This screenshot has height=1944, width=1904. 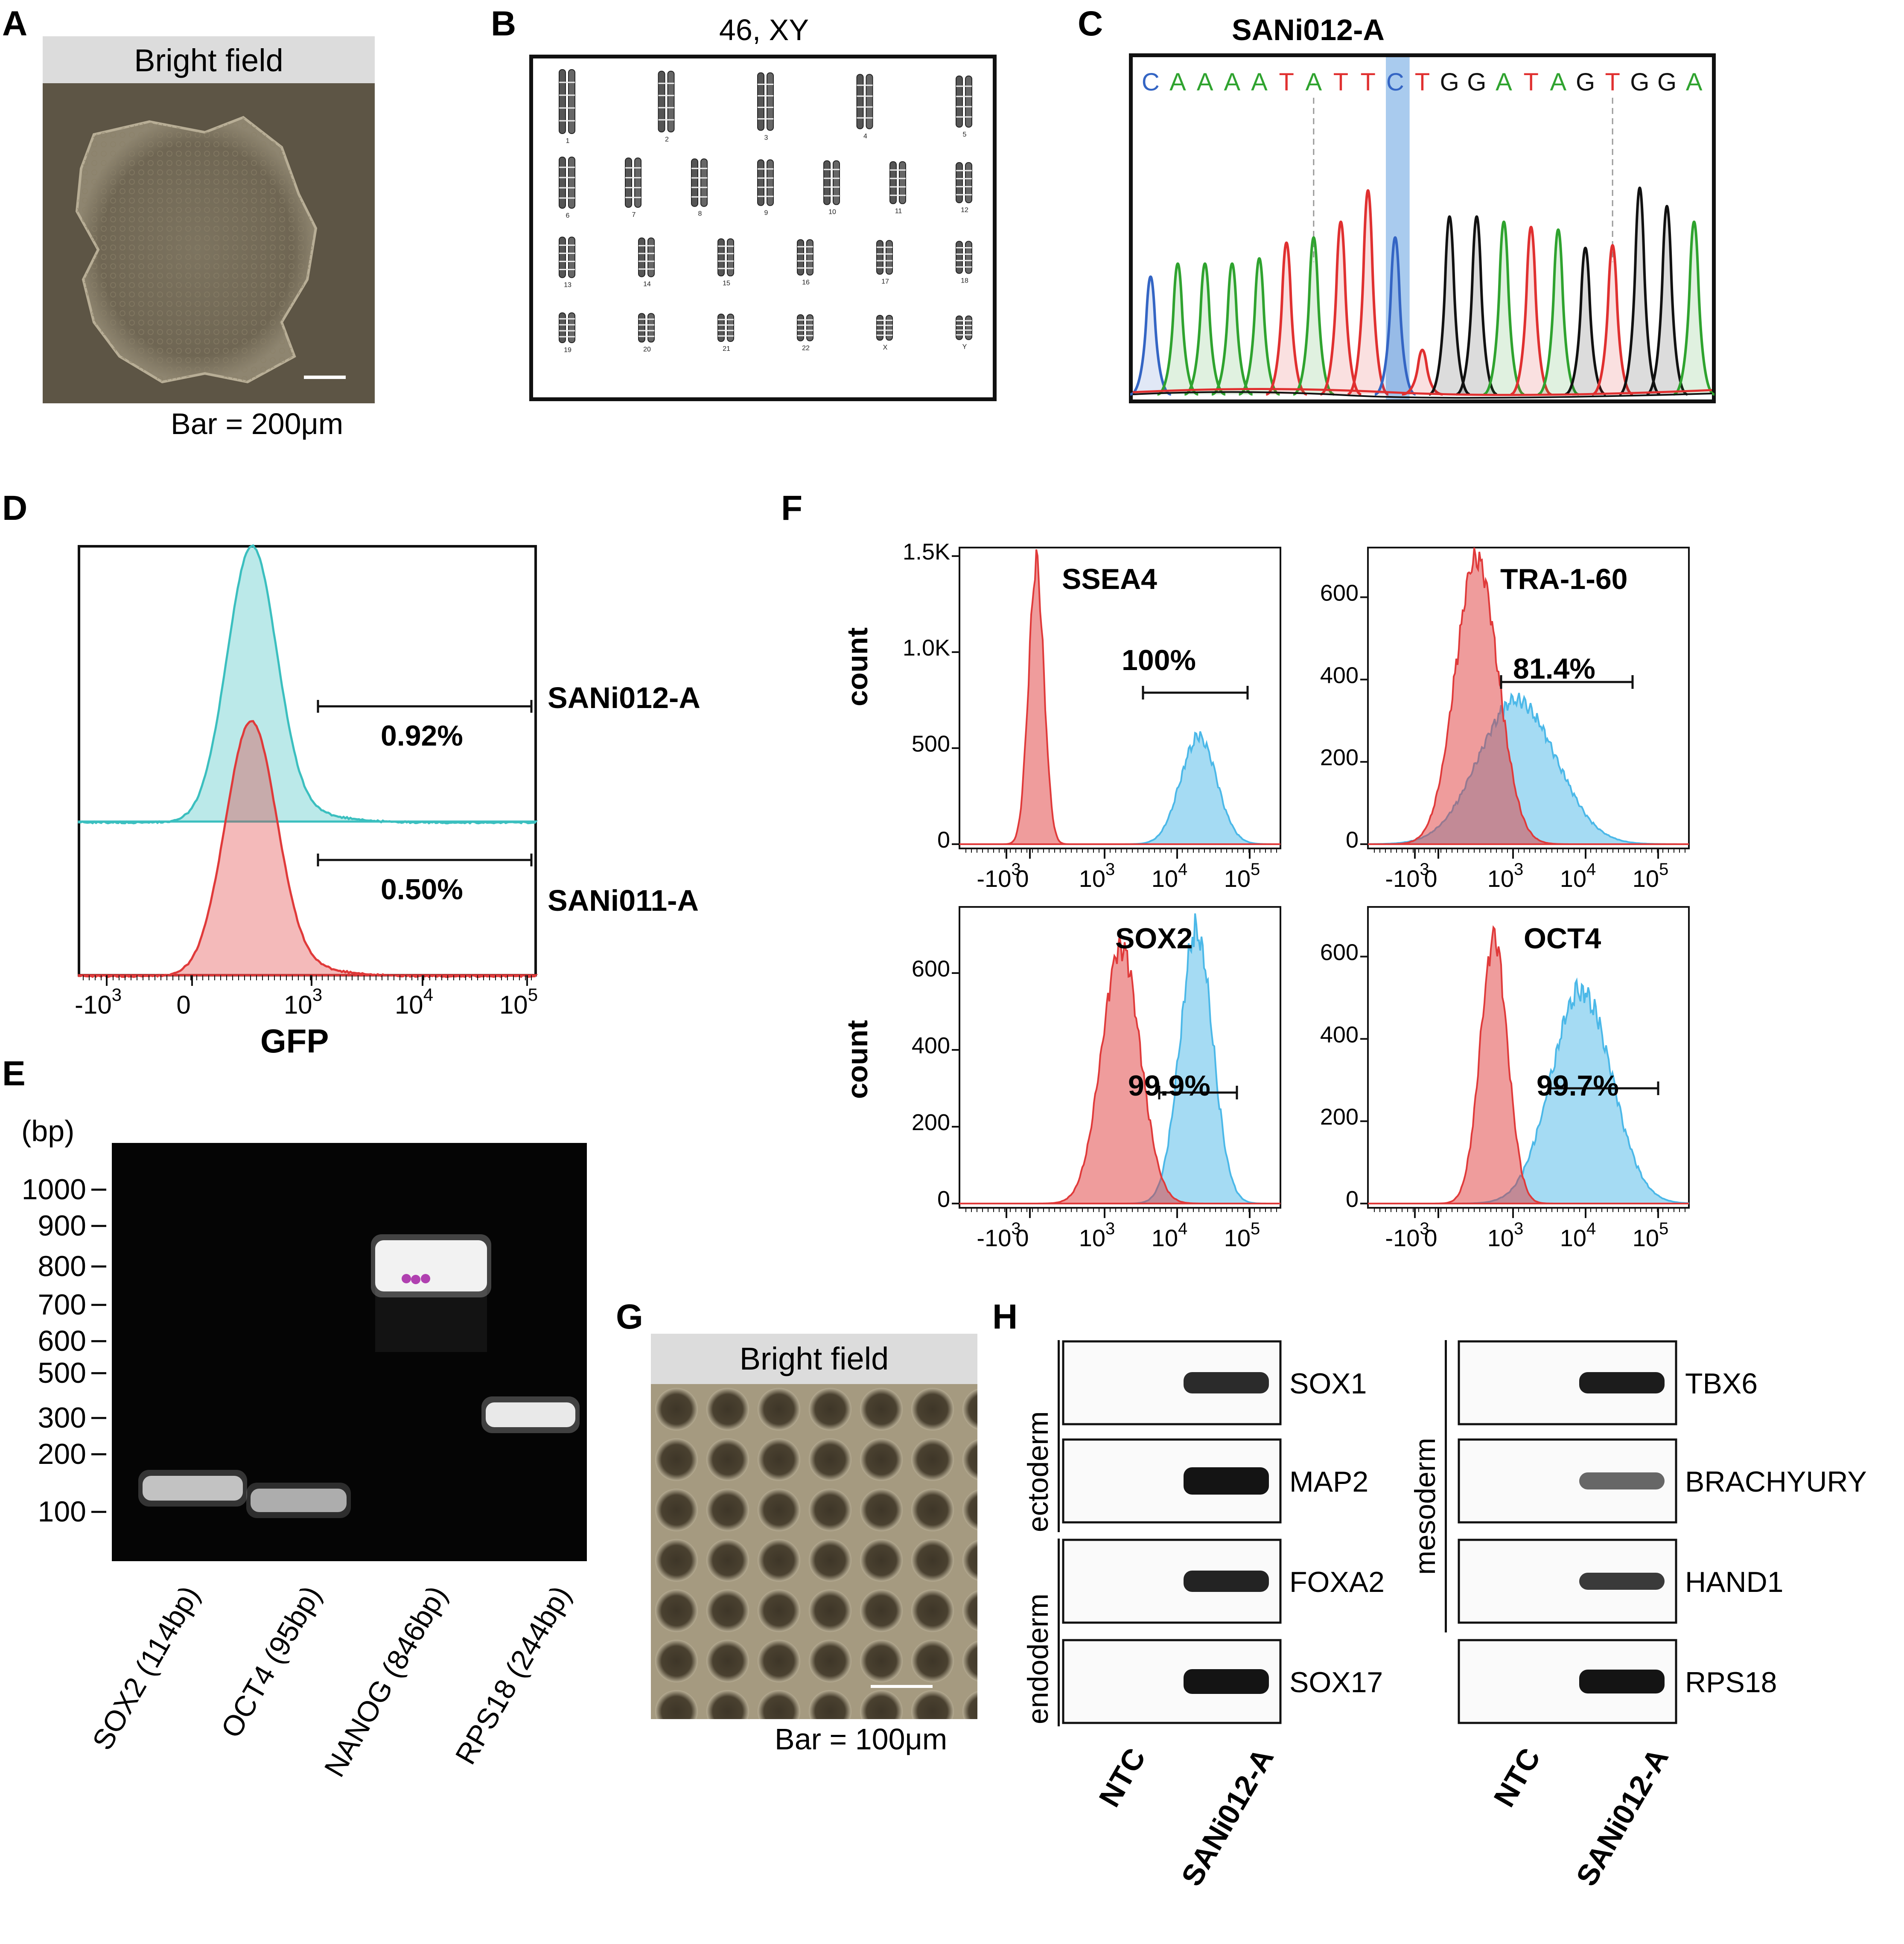 I want to click on brightfield-header-g, so click(x=814, y=1359).